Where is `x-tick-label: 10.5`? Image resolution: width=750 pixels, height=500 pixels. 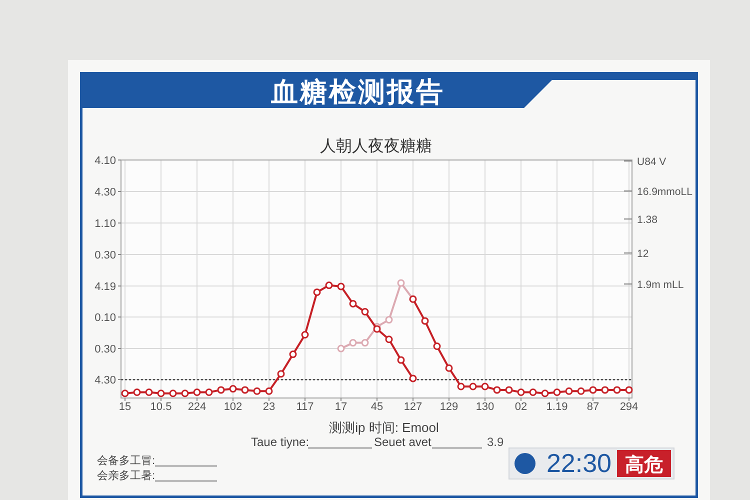 x-tick-label: 10.5 is located at coordinates (161, 407).